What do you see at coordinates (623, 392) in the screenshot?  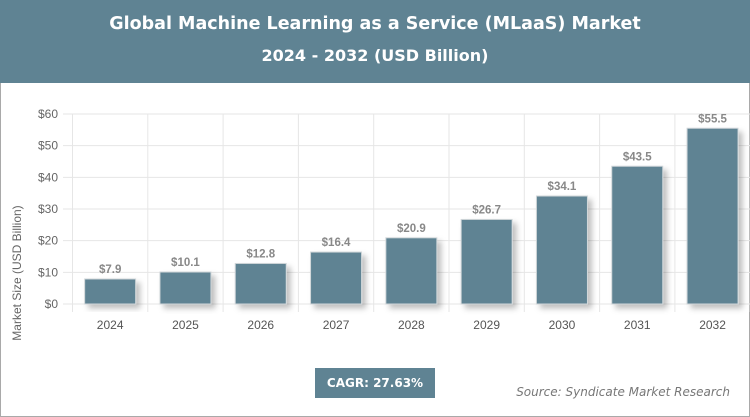 I see `source-note: Source: Syndicate Market Research` at bounding box center [623, 392].